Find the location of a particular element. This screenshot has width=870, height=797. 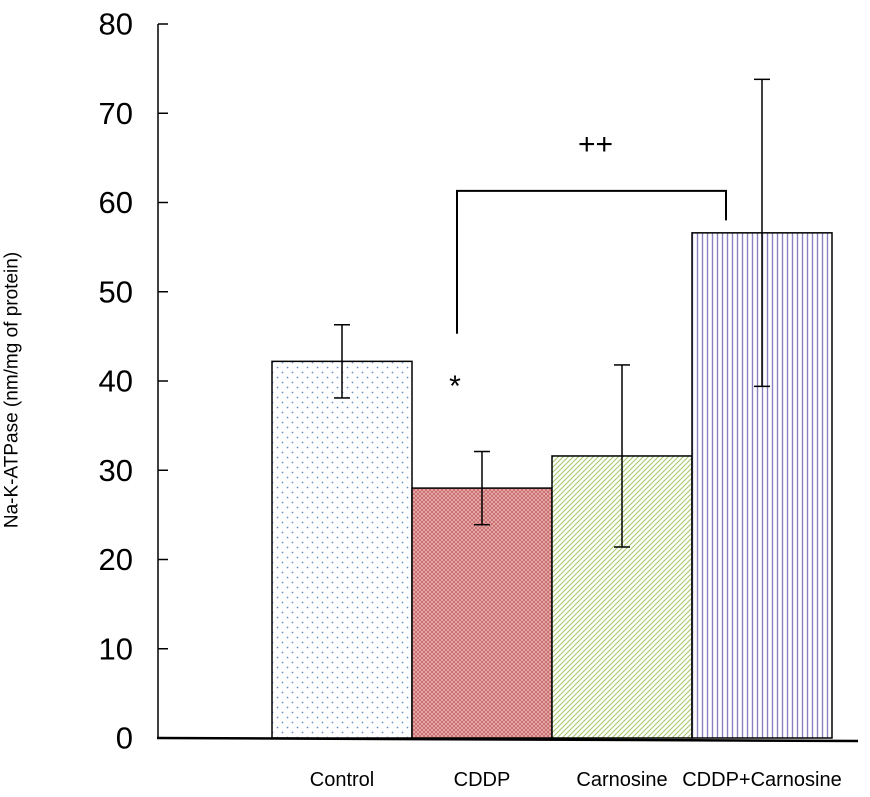

annotation-asterisk: * is located at coordinates (455, 386).